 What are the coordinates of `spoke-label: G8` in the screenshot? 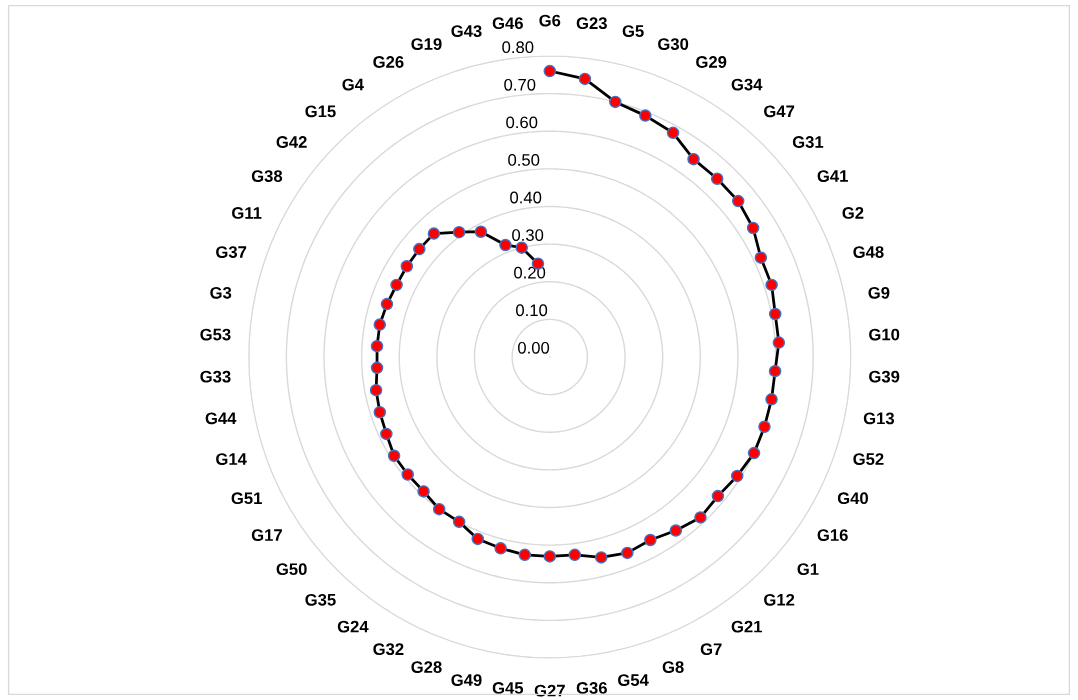 It's located at (673, 667).